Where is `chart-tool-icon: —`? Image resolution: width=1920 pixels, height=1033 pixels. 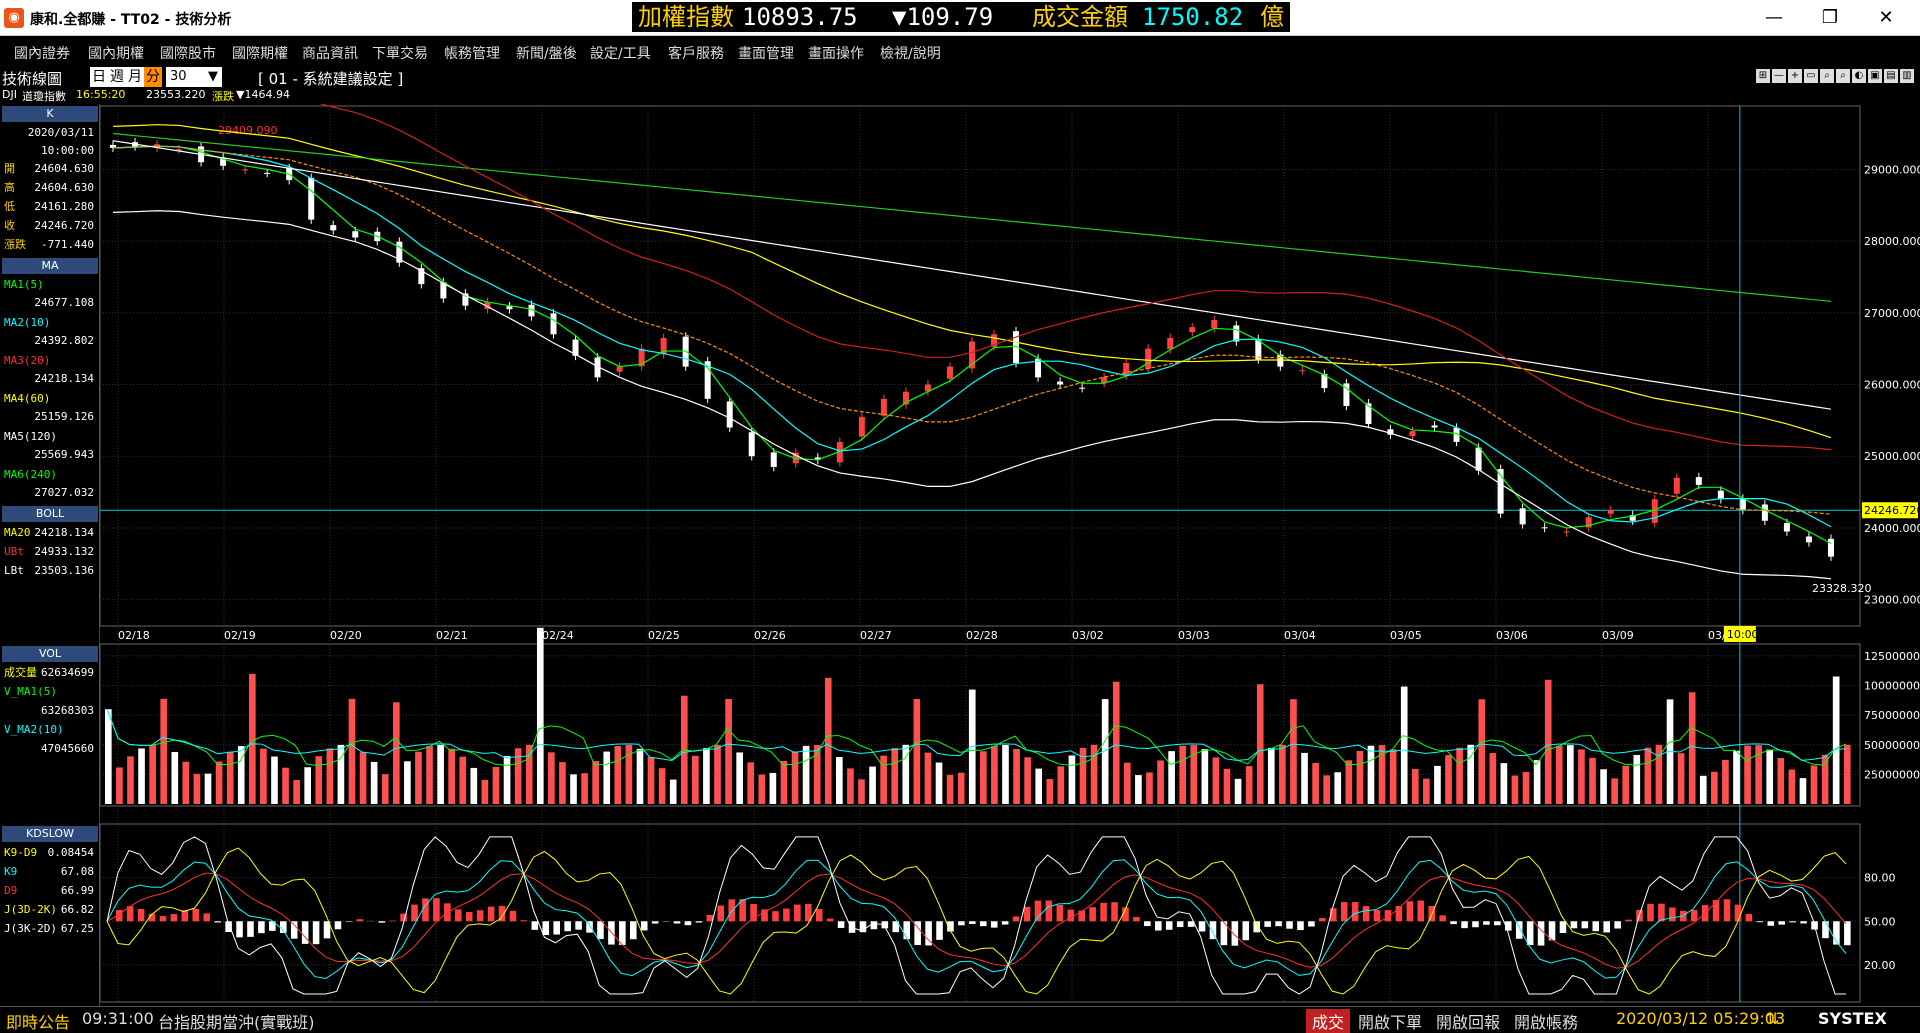 chart-tool-icon: — is located at coordinates (1779, 76).